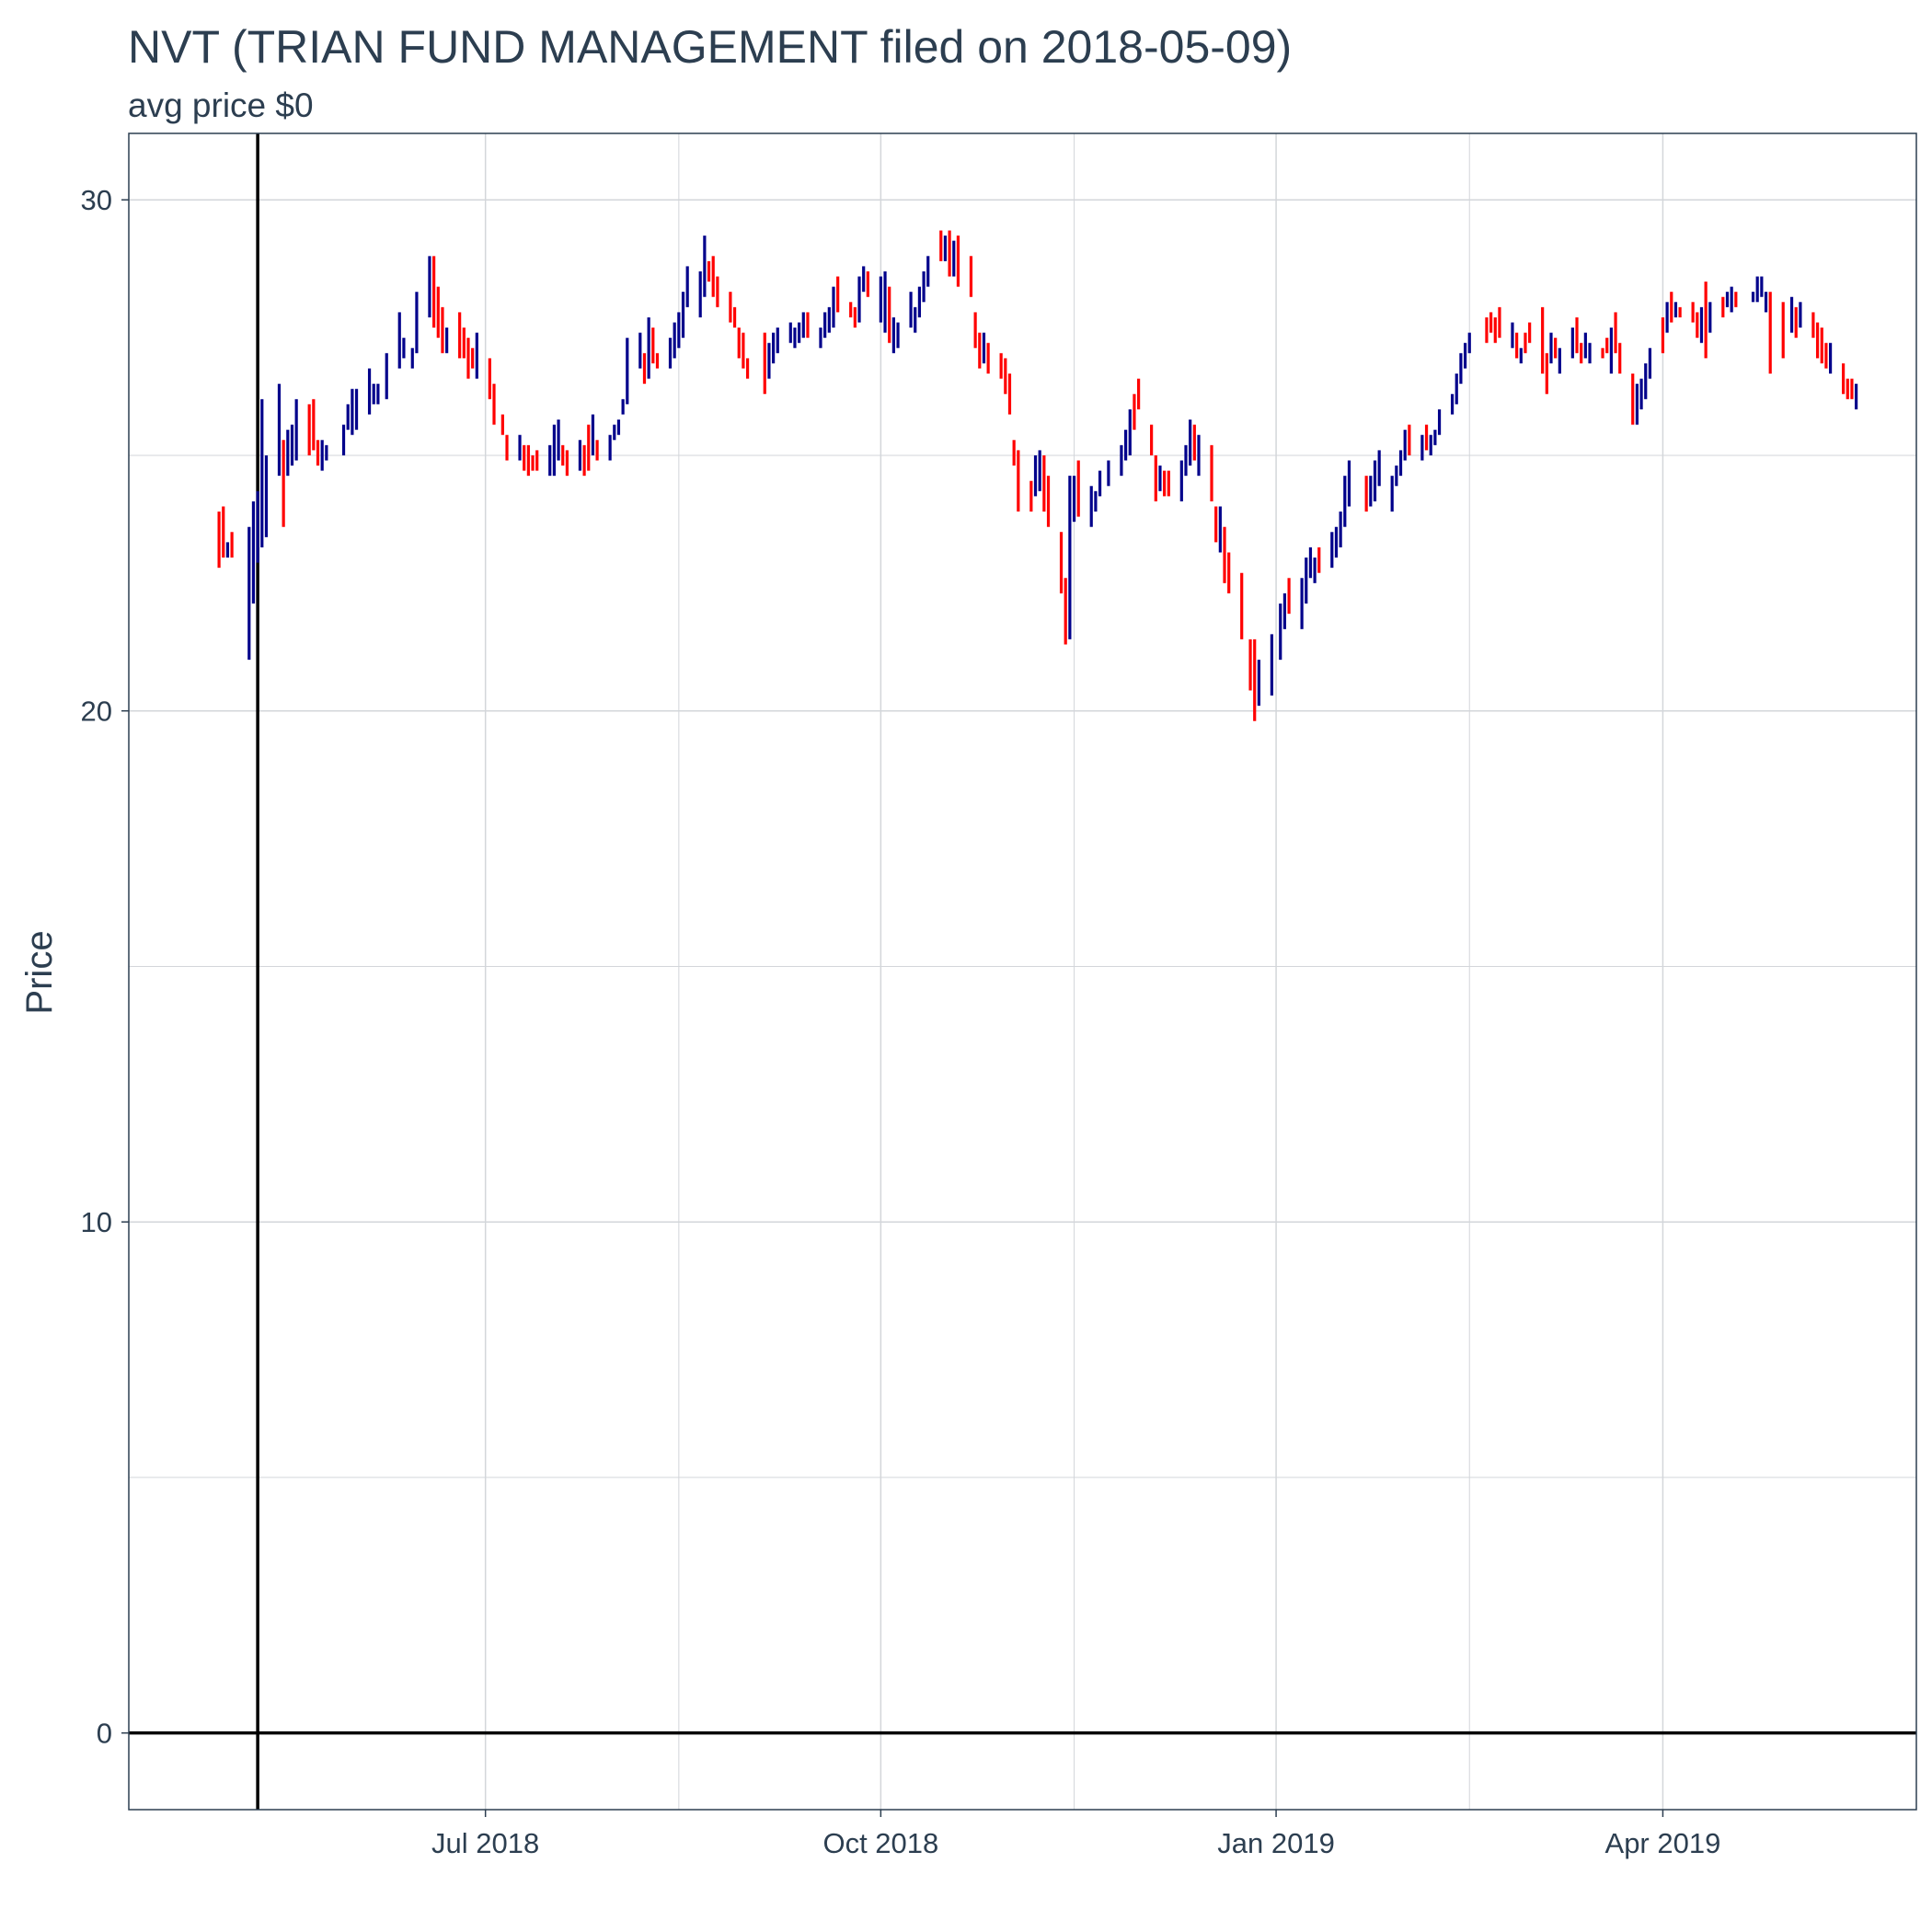  What do you see at coordinates (39, 972) in the screenshot?
I see `y-axis-label: Price` at bounding box center [39, 972].